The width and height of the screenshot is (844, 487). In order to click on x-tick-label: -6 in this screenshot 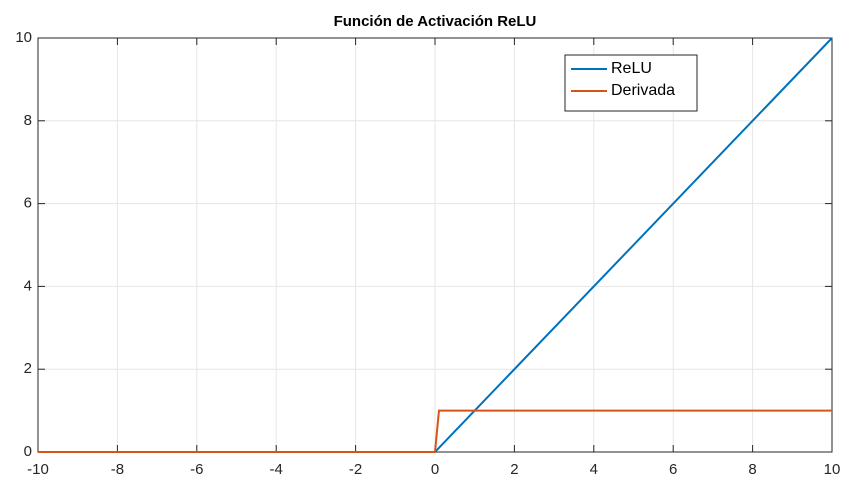, I will do `click(196, 469)`.